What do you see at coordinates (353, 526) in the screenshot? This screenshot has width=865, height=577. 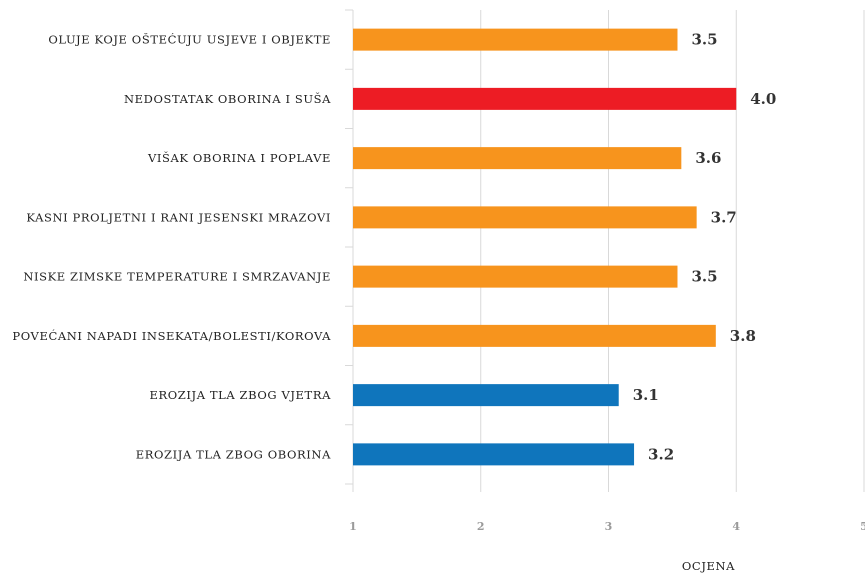 I see `x-tick-label: 1` at bounding box center [353, 526].